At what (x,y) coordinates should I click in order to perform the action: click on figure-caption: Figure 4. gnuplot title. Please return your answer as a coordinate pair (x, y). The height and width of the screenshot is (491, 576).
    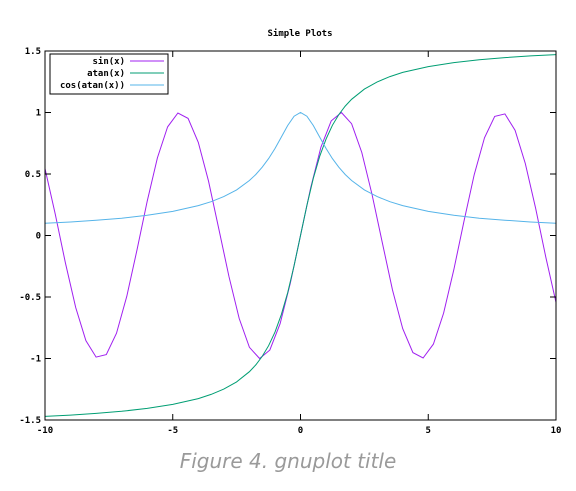
    Looking at the image, I should click on (288, 461).